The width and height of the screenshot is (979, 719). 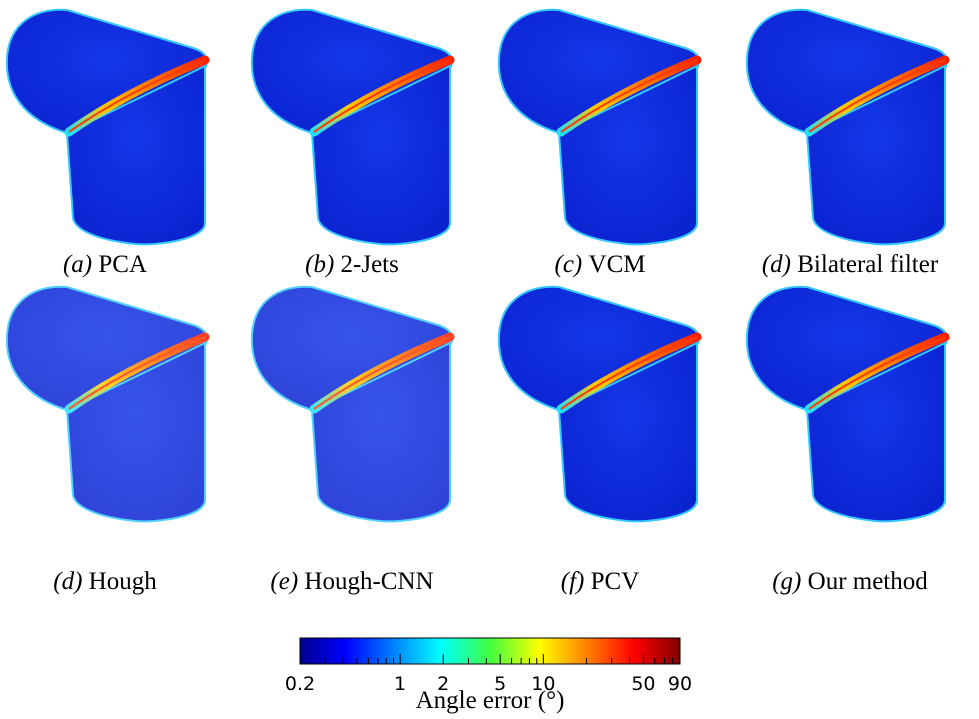 I want to click on caption-tag: (c), so click(x=569, y=264).